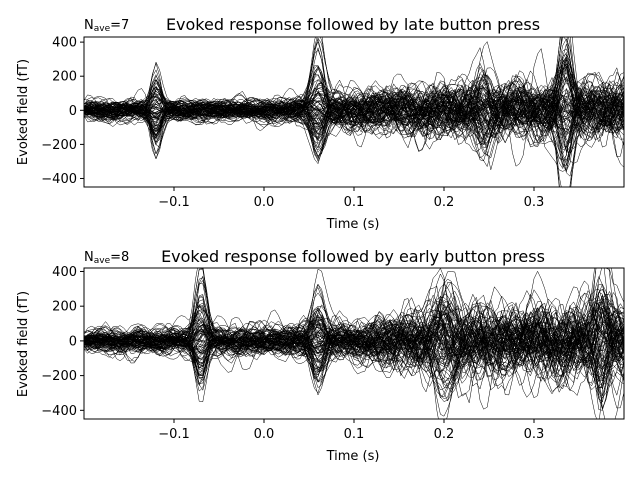 This screenshot has width=640, height=480. I want to click on nave-label: Nave=8, so click(106, 258).